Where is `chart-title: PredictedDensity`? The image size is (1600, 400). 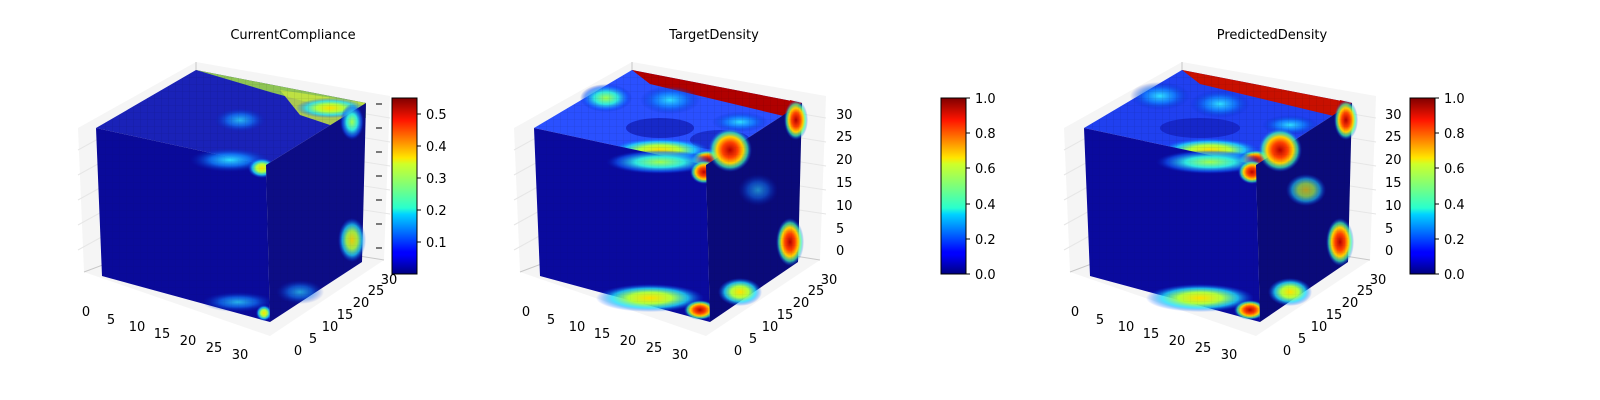
chart-title: PredictedDensity is located at coordinates (1272, 35).